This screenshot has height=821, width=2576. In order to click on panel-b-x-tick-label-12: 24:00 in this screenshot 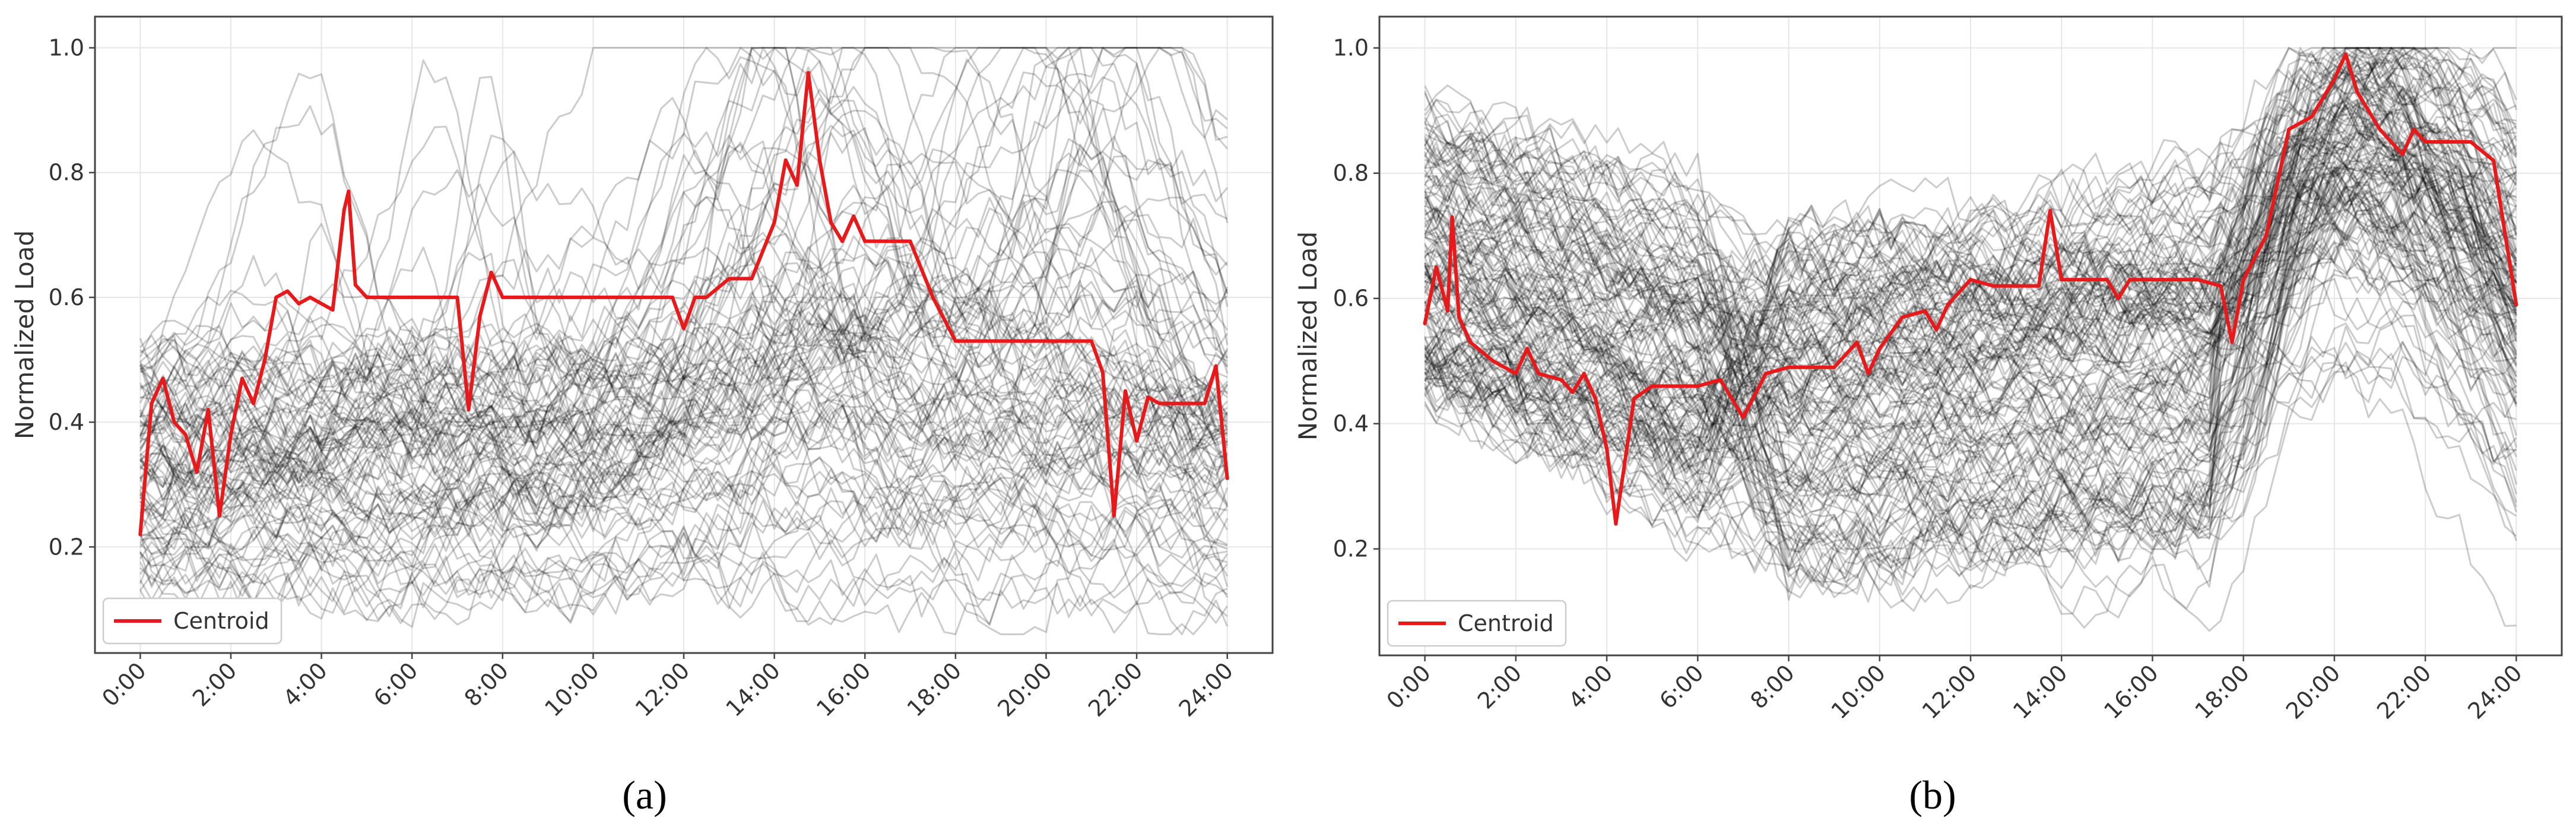, I will do `click(2495, 692)`.